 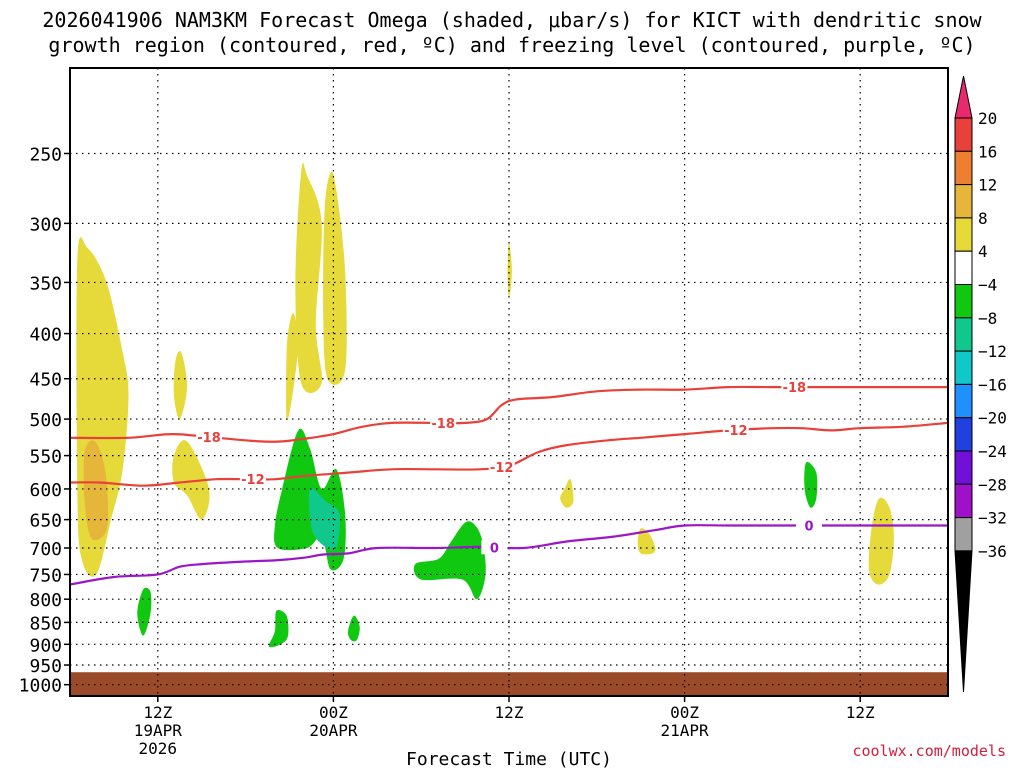 I want to click on y-tick-label: 700, so click(x=45, y=549).